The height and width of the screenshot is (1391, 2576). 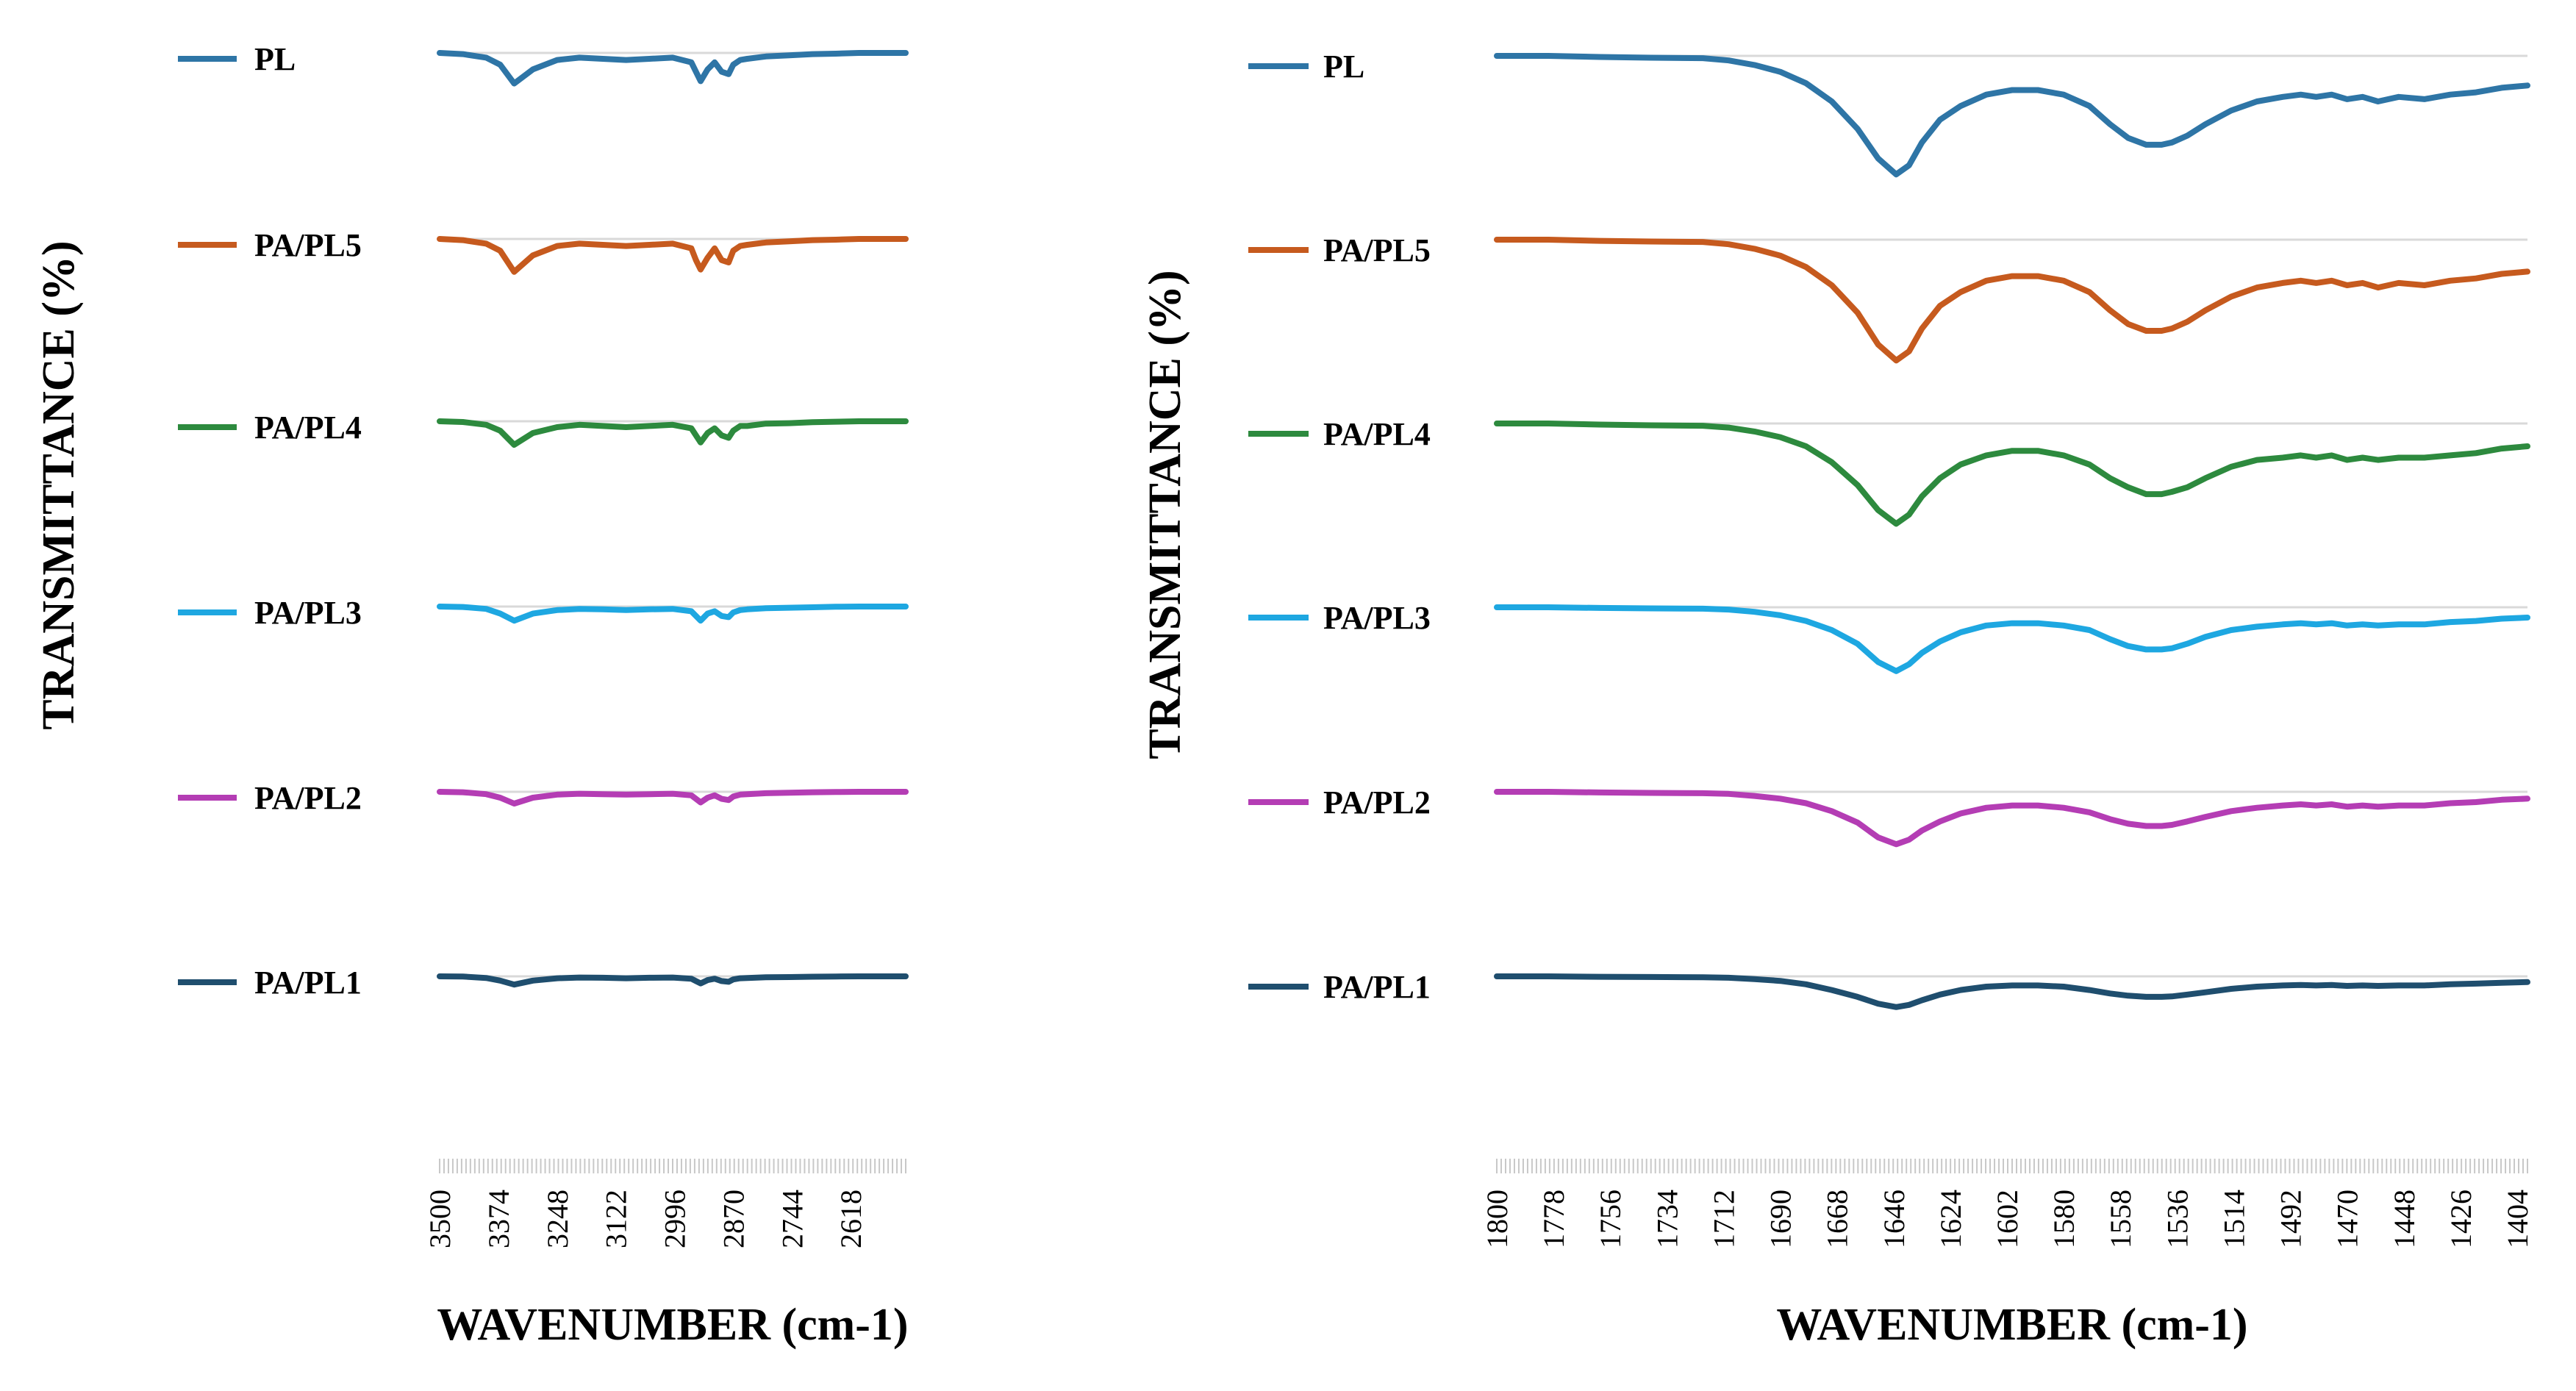 I want to click on x-tick-label: 1734, so click(x=1667, y=1219).